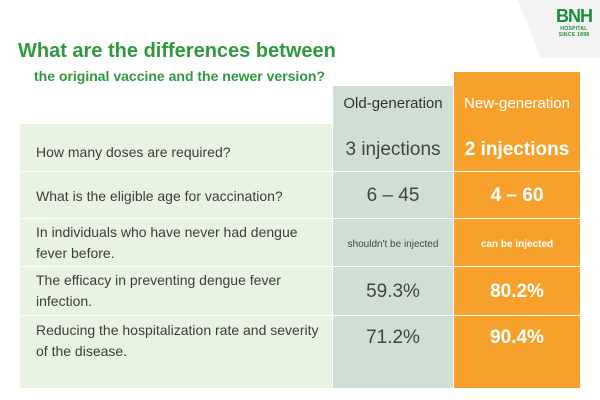  What do you see at coordinates (177, 51) in the screenshot?
I see `page-title: What are the differences between` at bounding box center [177, 51].